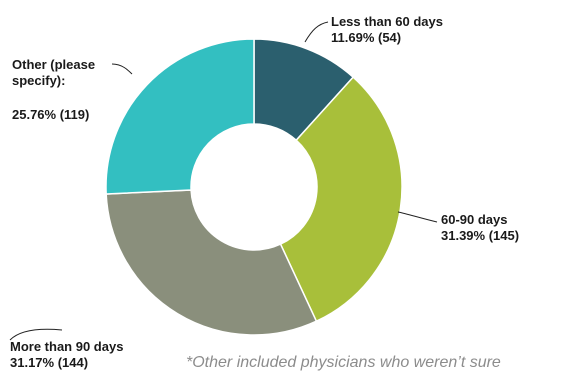 This screenshot has height=377, width=579. I want to click on slice-value: 31.39% (145), so click(480, 235).